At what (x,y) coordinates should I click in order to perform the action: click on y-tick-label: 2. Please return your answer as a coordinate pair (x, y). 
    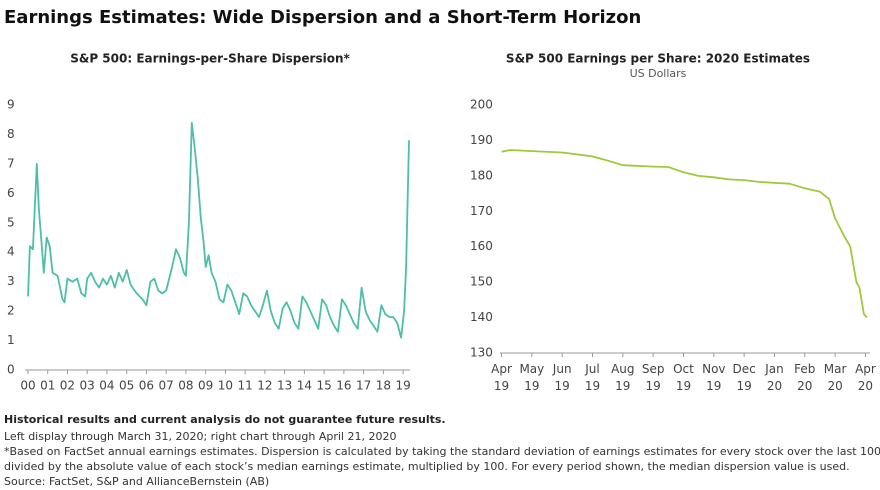
    Looking at the image, I should click on (11, 311).